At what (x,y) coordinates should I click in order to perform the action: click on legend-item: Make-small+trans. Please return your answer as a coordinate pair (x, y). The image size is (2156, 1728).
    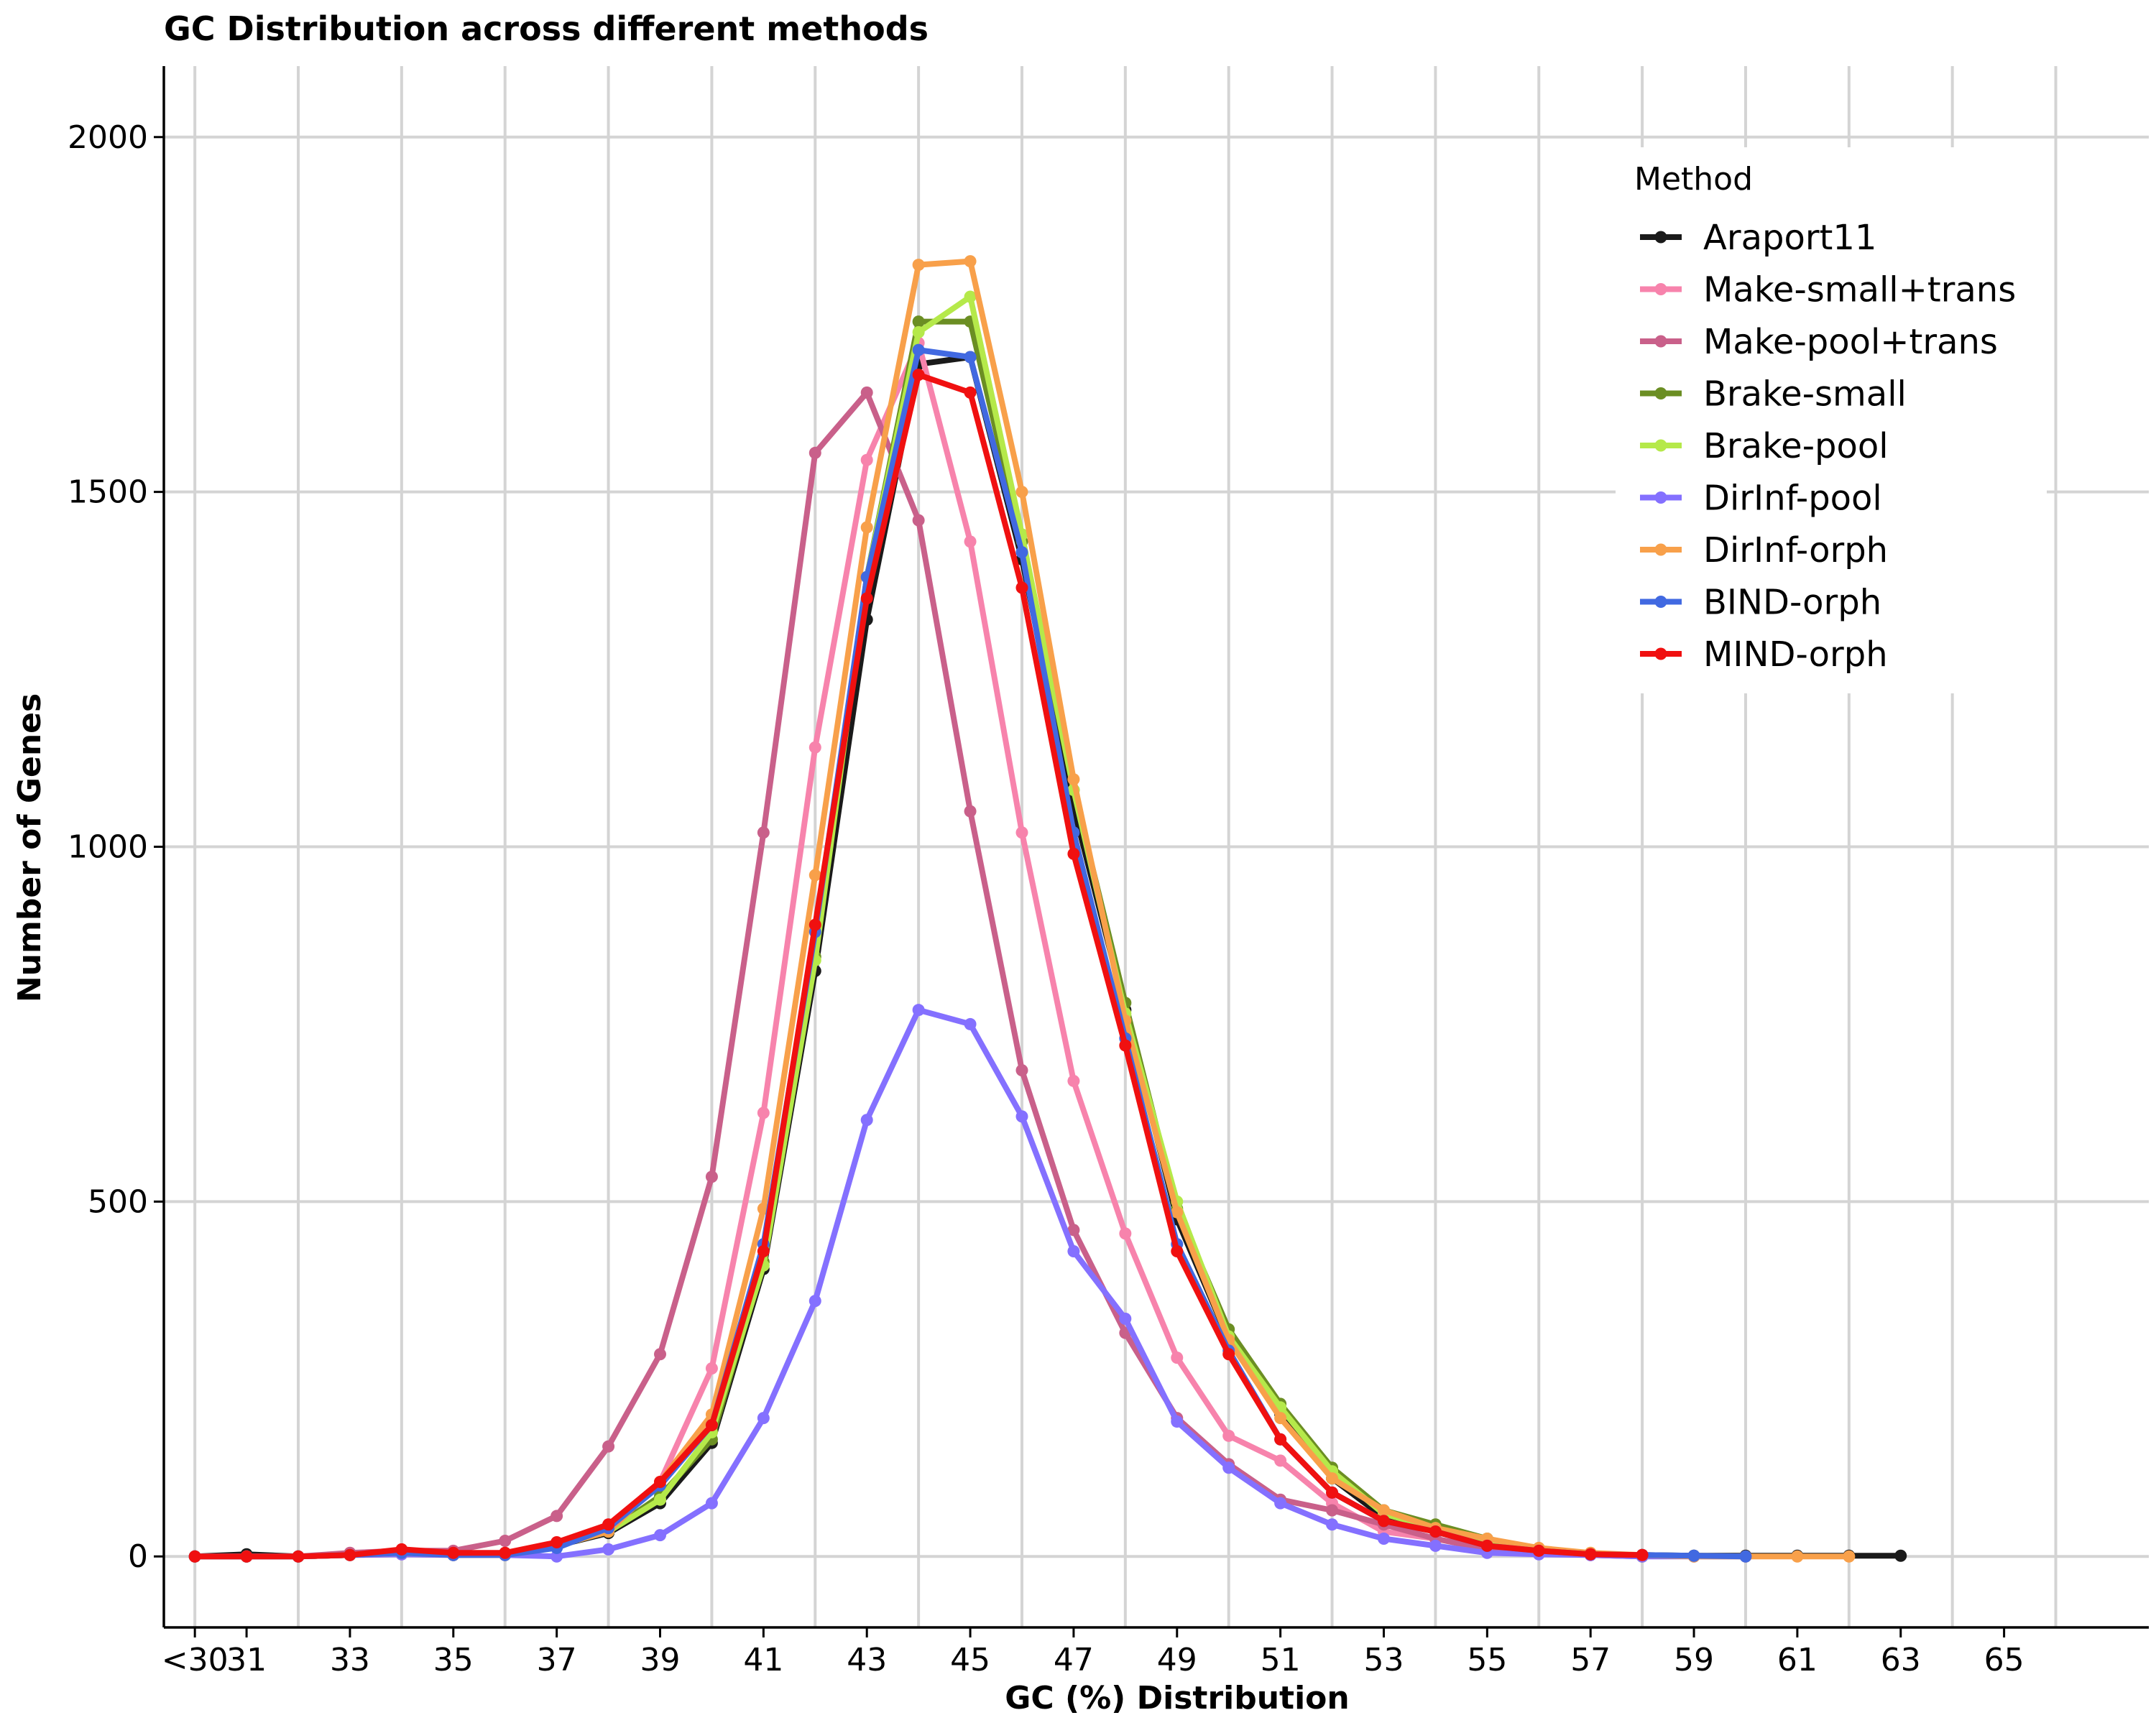
    Looking at the image, I should click on (1828, 290).